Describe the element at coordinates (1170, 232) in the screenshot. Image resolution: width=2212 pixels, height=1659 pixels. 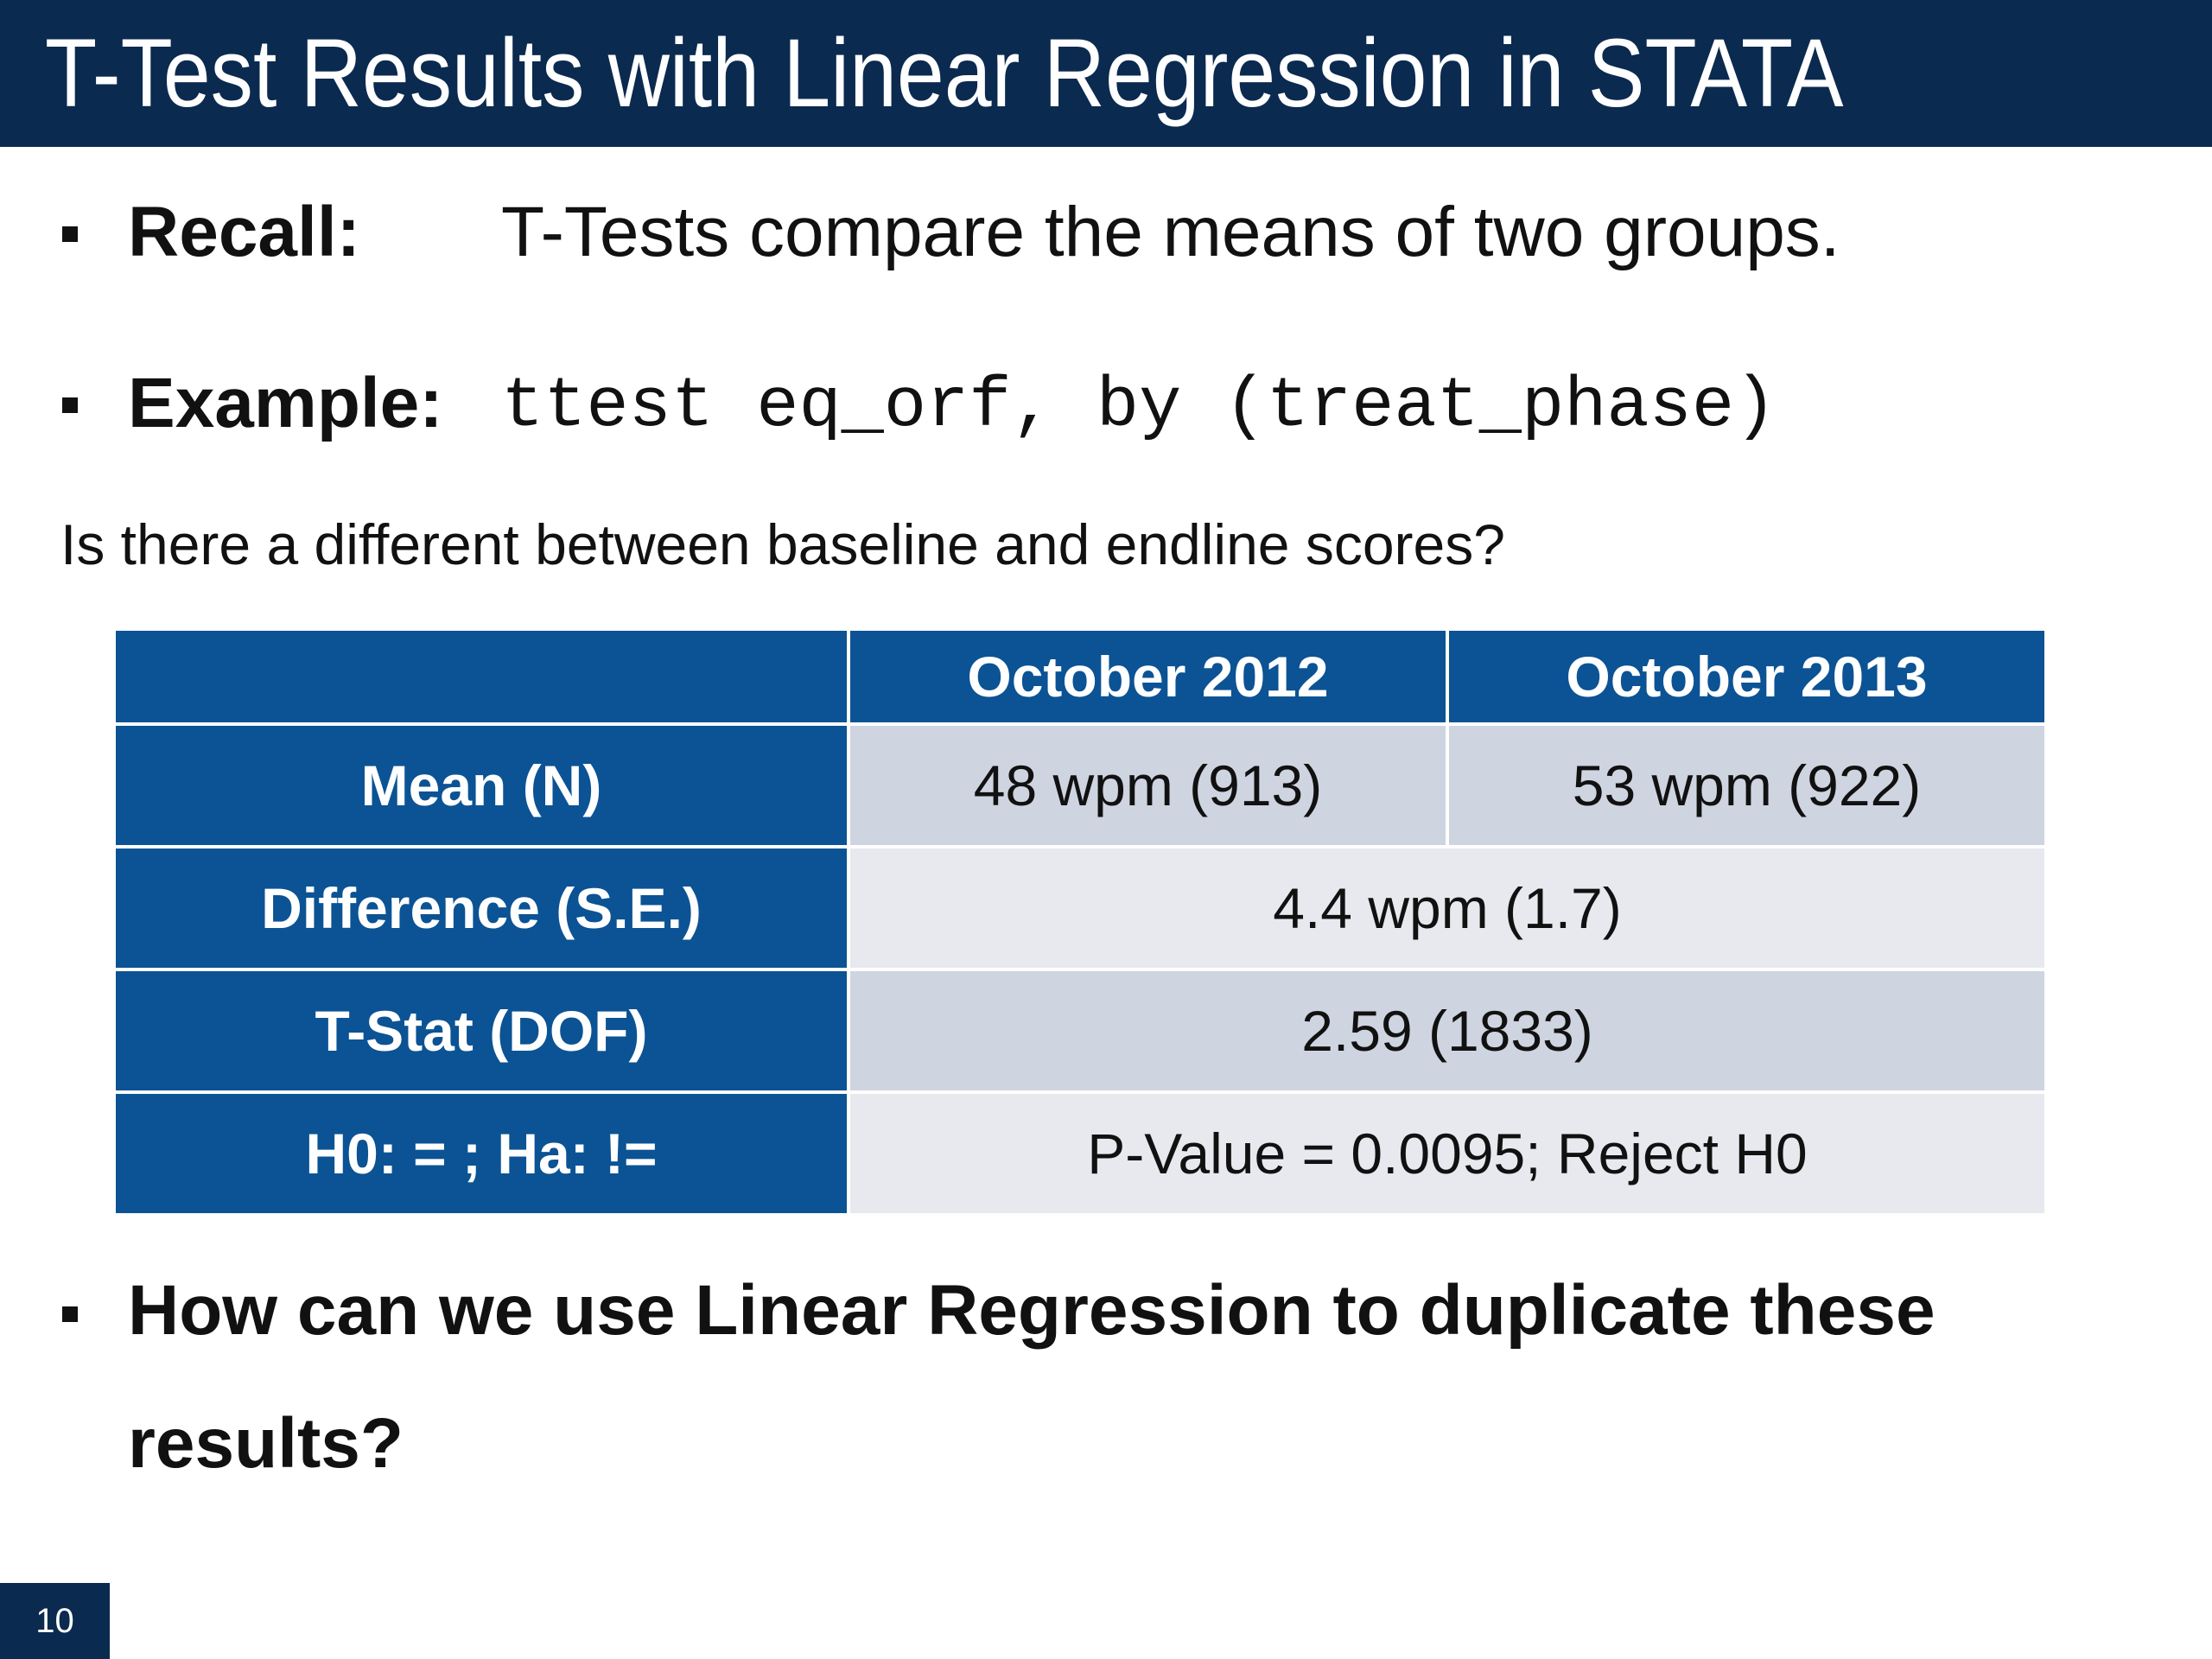
I see `recall-text: T-Tests compare the means of two groups.` at that location.